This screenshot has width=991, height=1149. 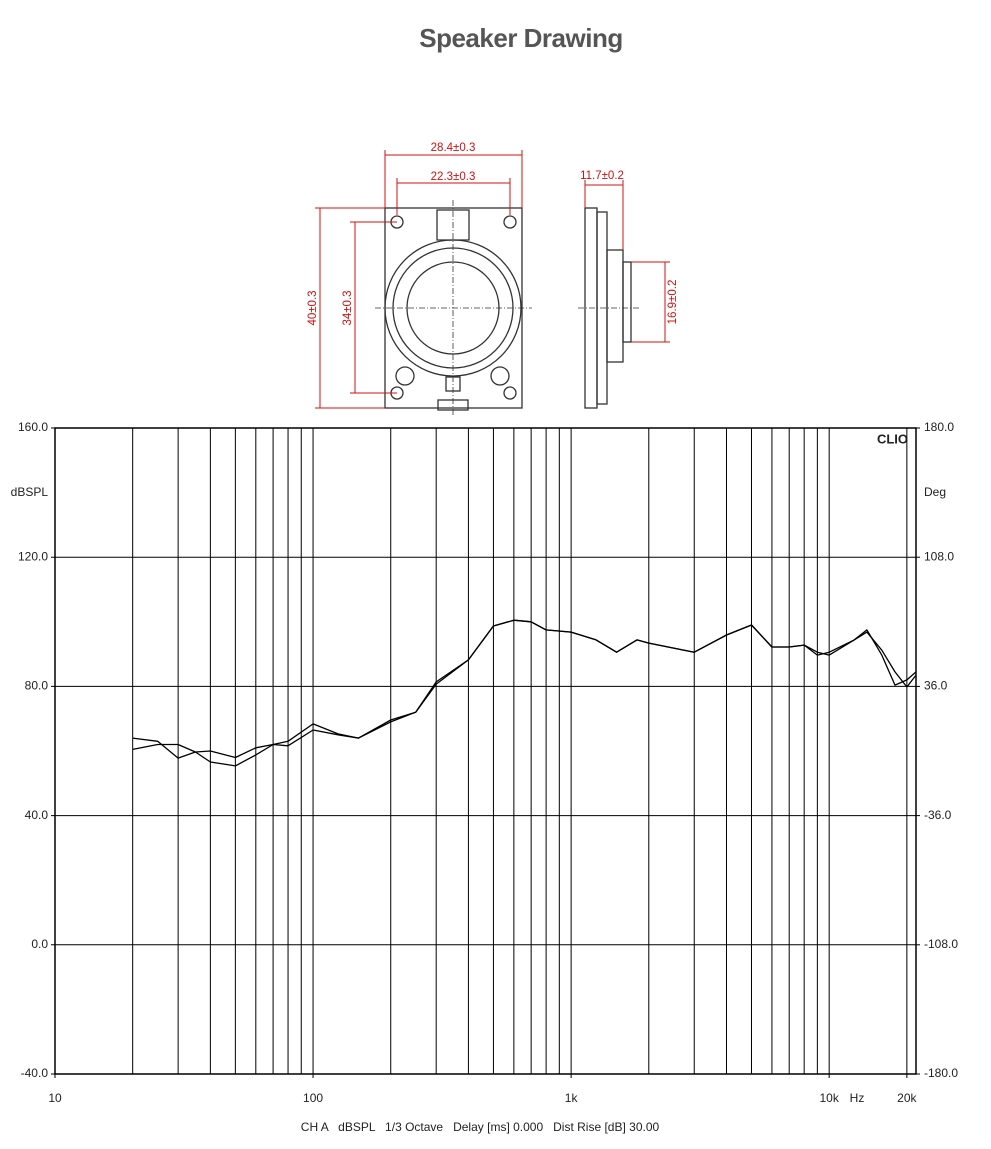 What do you see at coordinates (37, 686) in the screenshot?
I see `y-tick-label: 80.0` at bounding box center [37, 686].